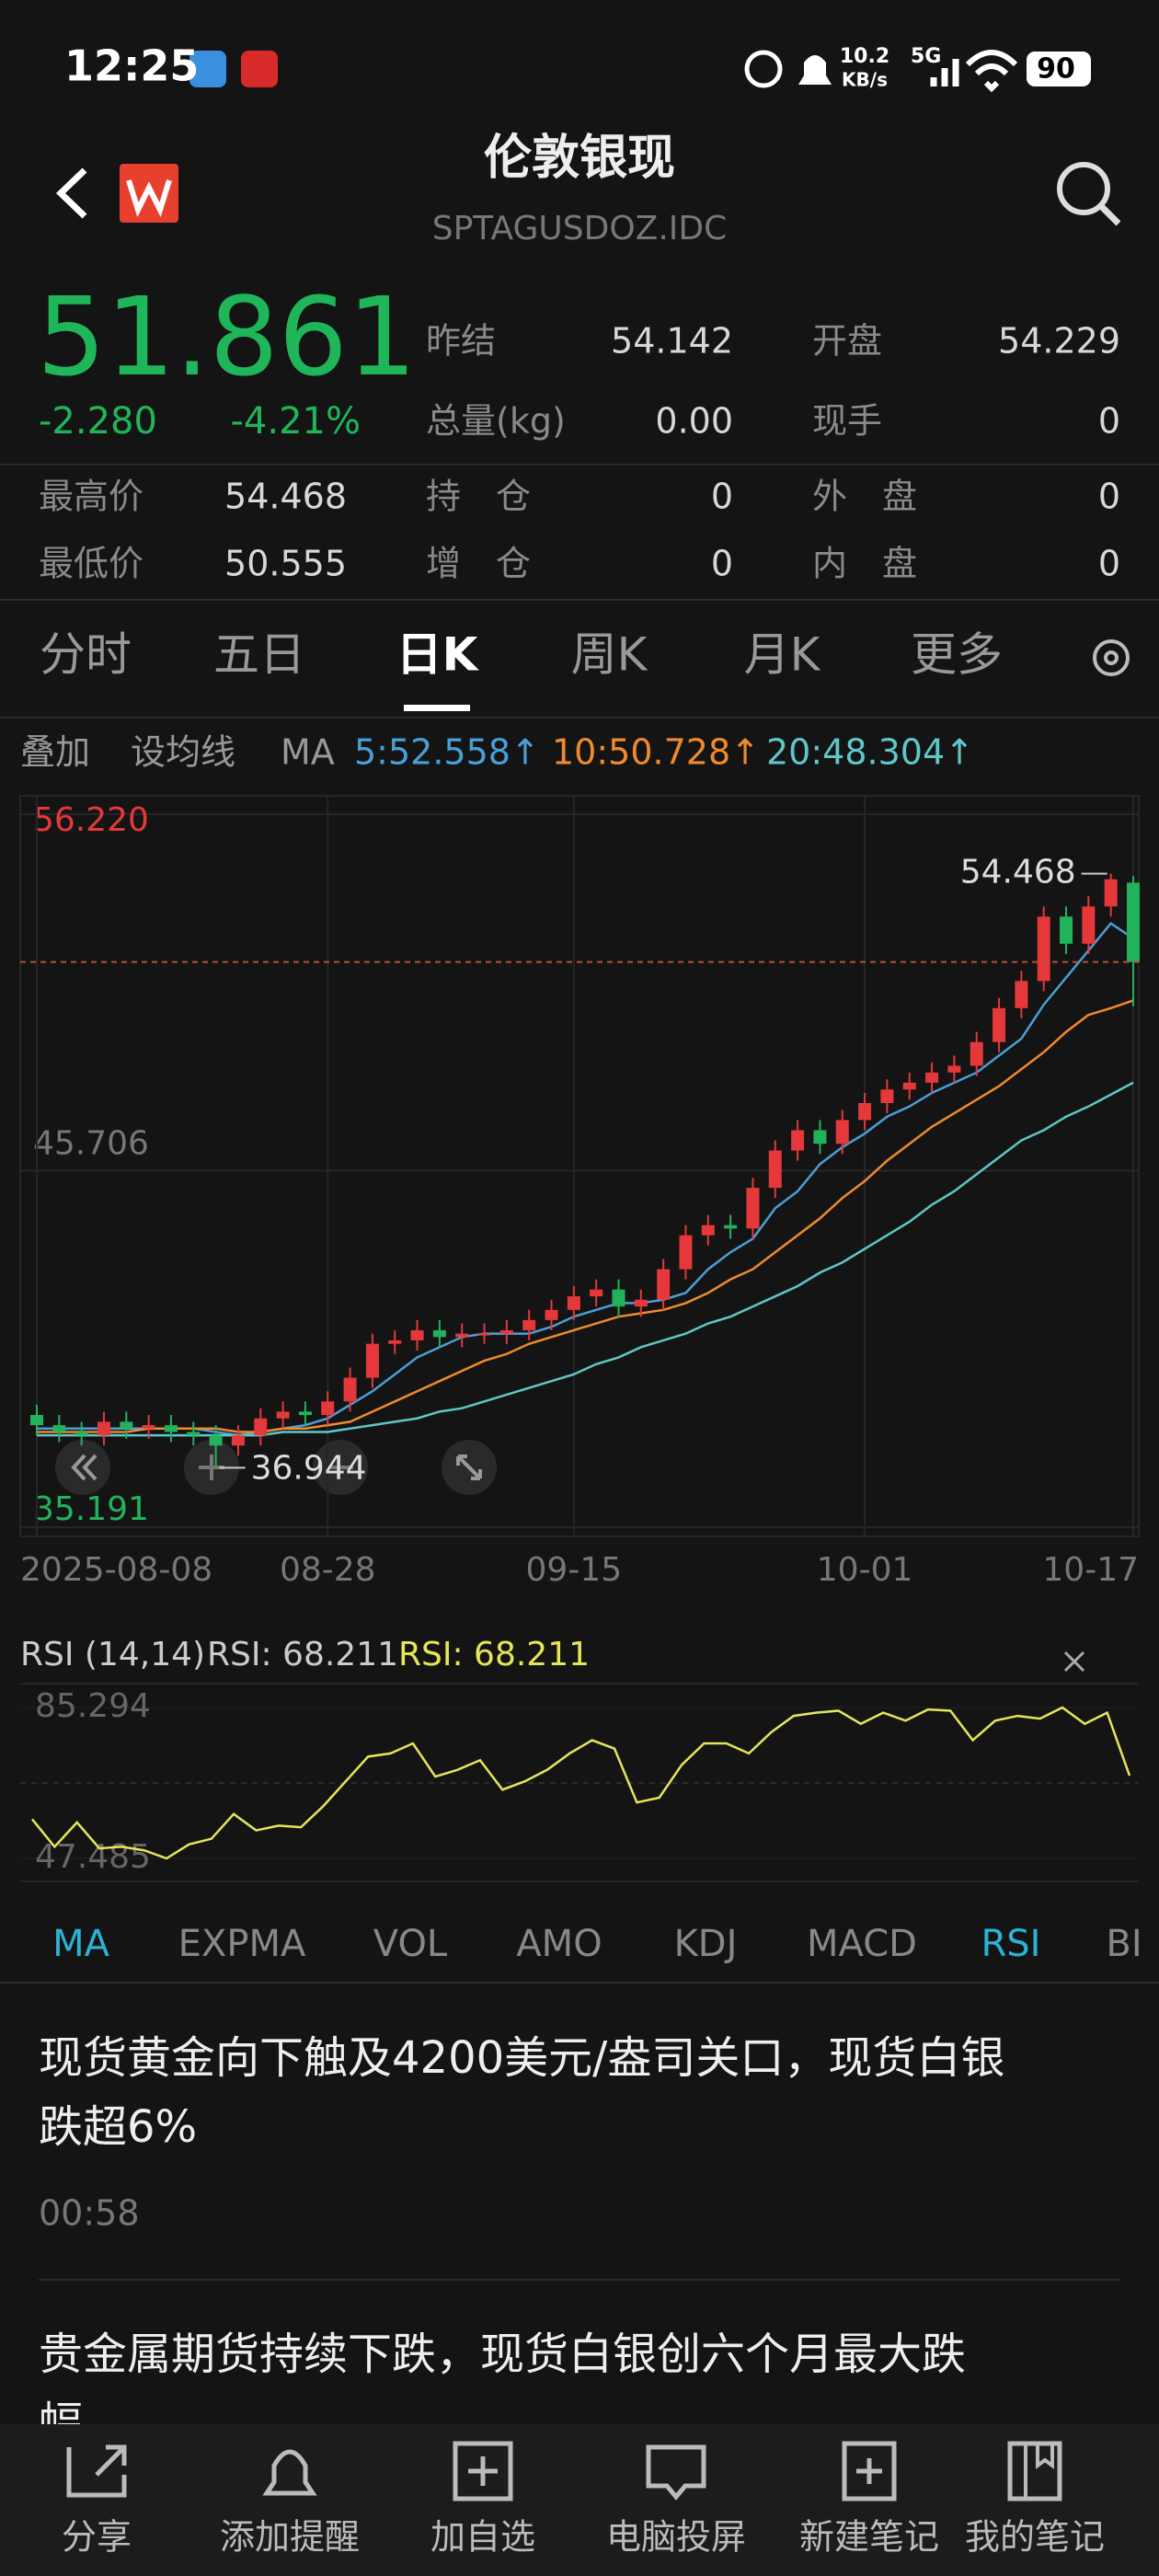 The image size is (1159, 2576). Describe the element at coordinates (285, 497) in the screenshot. I see `stat-value: 54.468` at that location.